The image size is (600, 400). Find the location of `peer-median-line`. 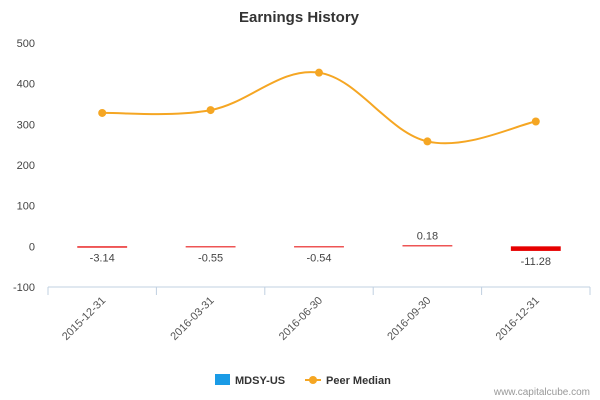

peer-median-line is located at coordinates (319, 107).